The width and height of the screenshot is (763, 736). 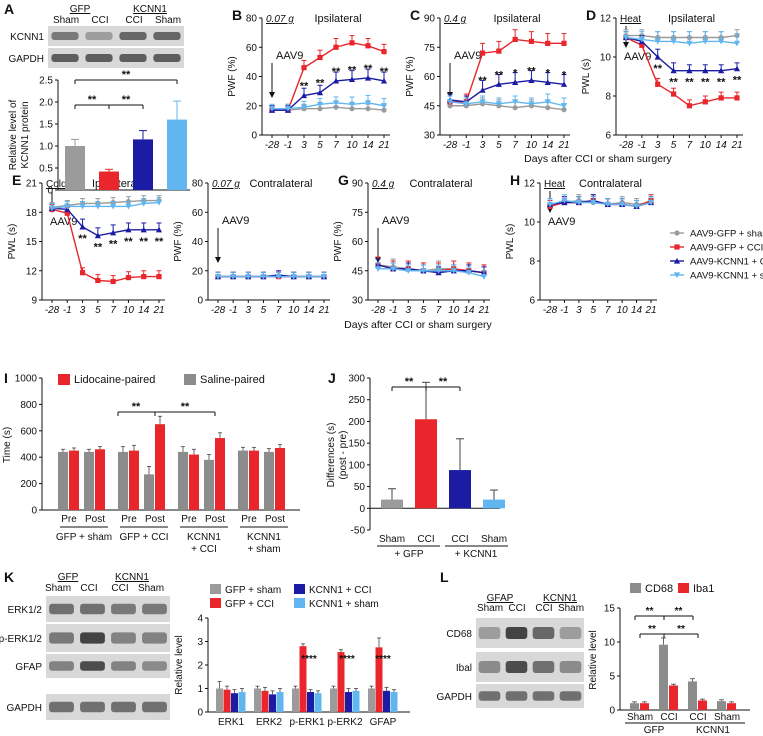 What do you see at coordinates (395, 221) in the screenshot?
I see `panel-g-arrow-label: AAV9` at bounding box center [395, 221].